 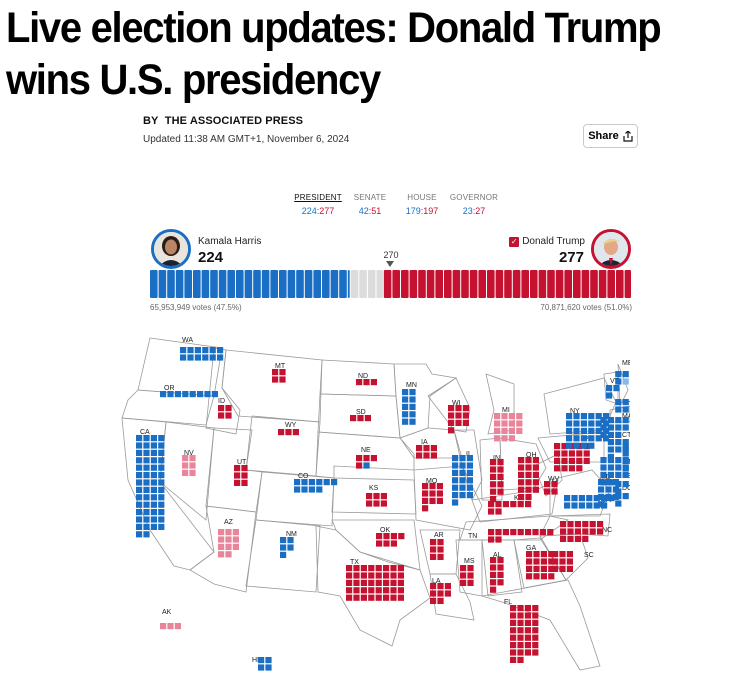 I want to click on vote-tile-ms, so click(x=470, y=582).